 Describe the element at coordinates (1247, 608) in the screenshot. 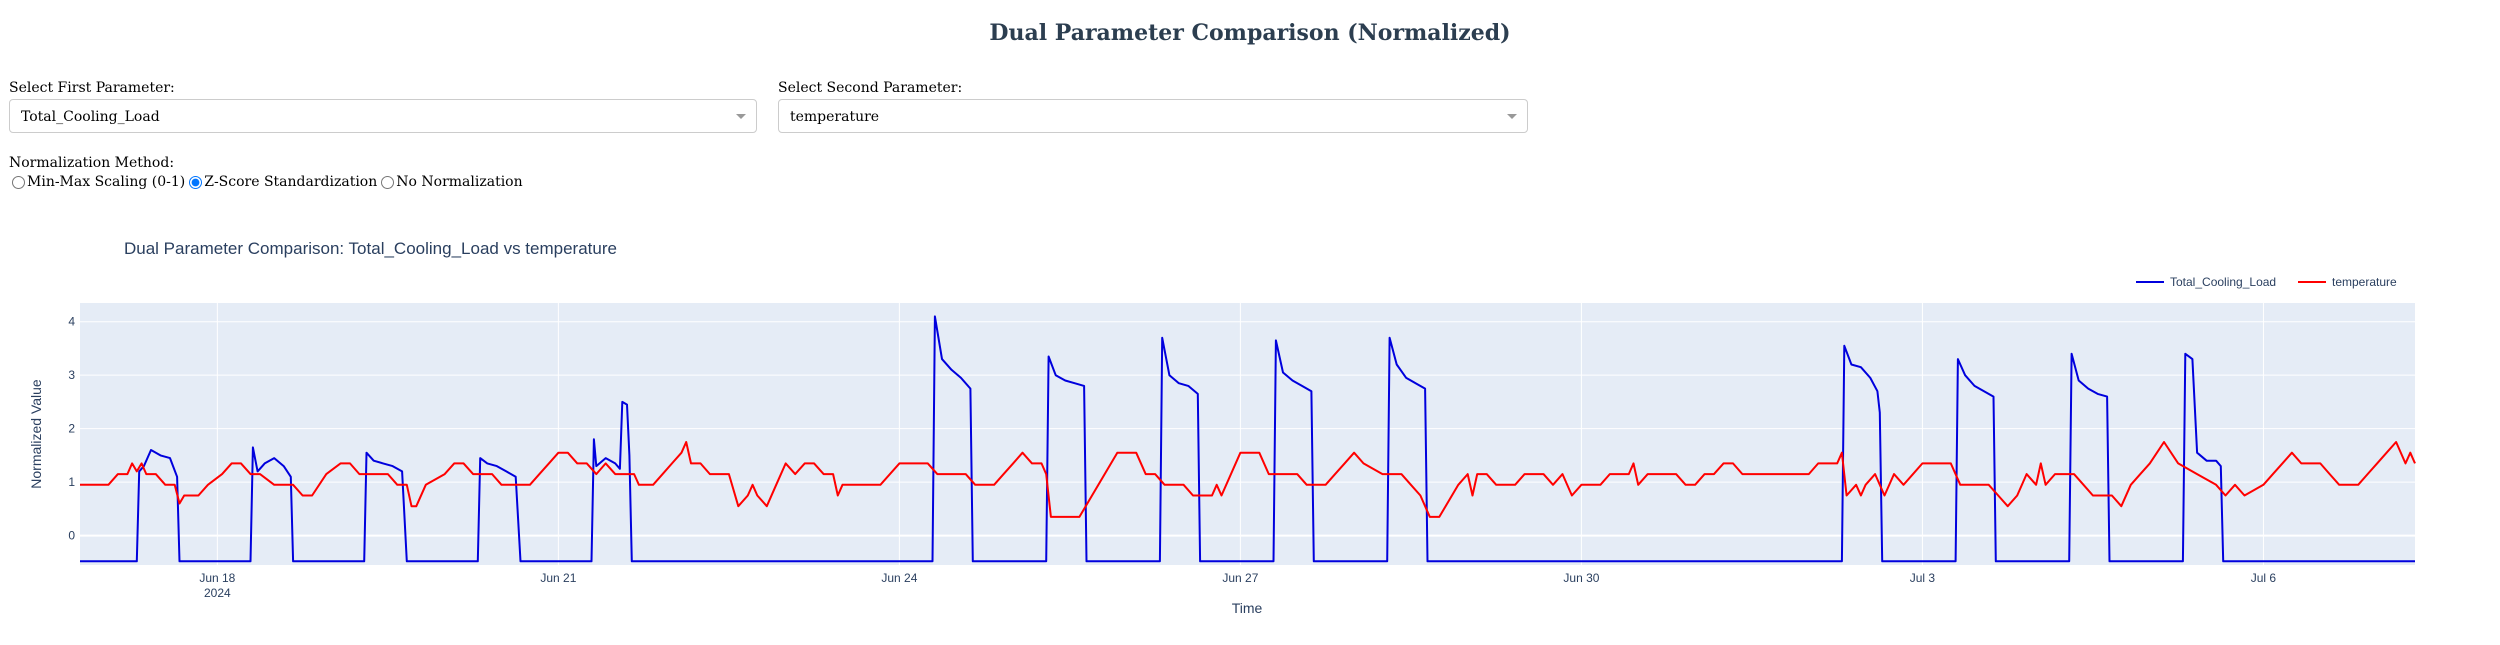

I see `x-axis-label: Time` at that location.